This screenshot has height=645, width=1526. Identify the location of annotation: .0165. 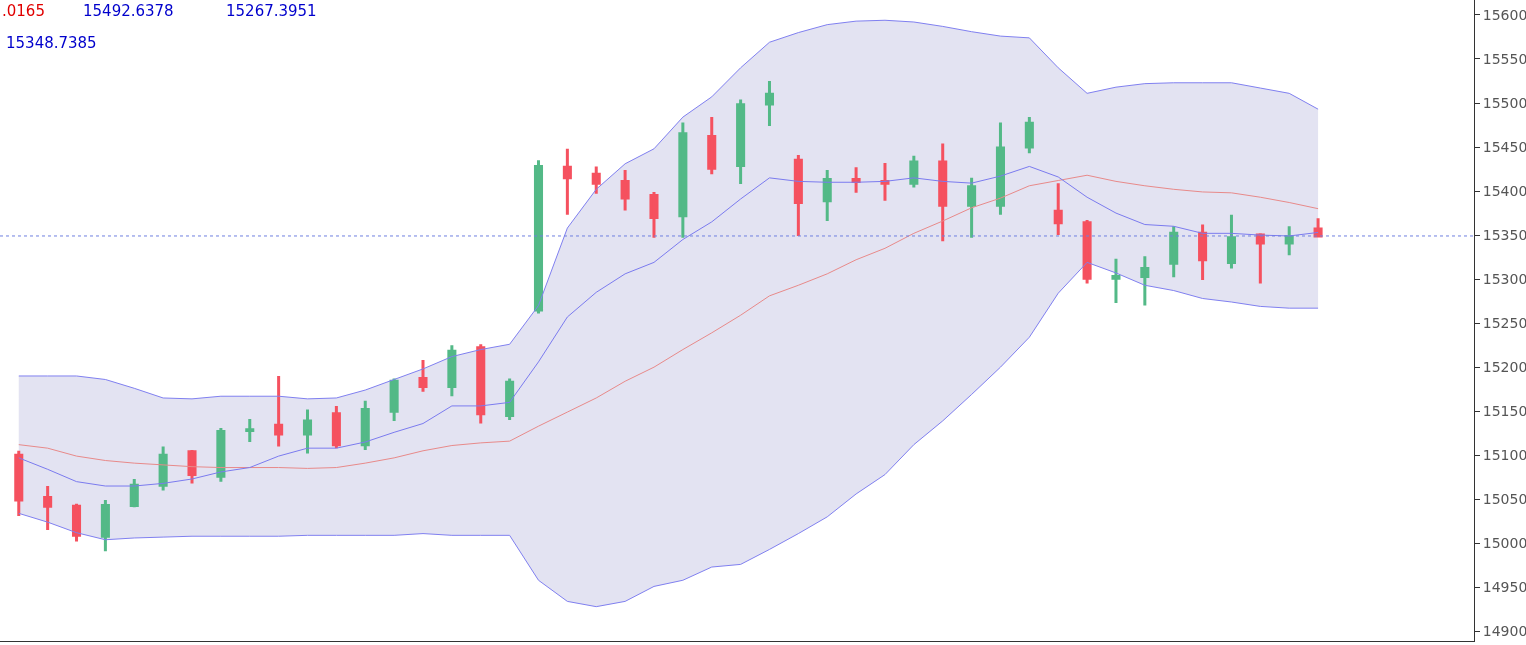
(23, 11).